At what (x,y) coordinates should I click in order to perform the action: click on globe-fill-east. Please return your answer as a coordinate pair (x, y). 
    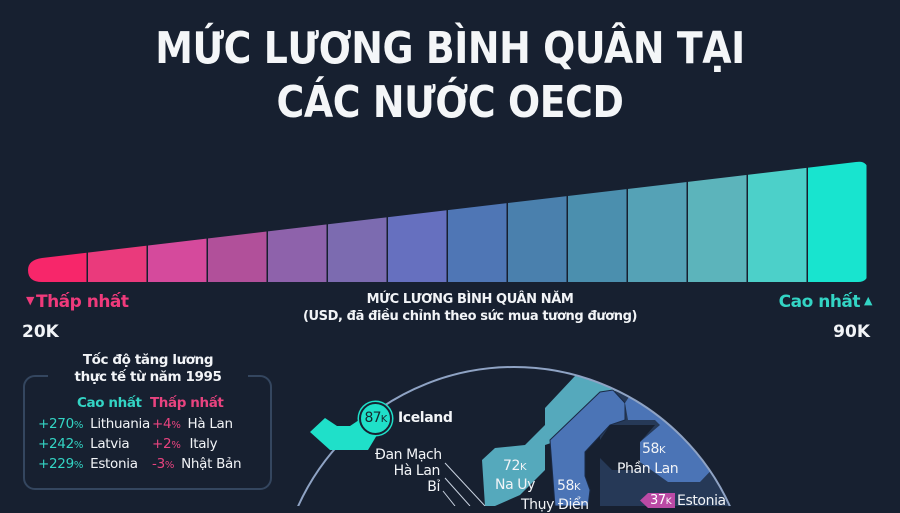
    Looking at the image, I should click on (675, 436).